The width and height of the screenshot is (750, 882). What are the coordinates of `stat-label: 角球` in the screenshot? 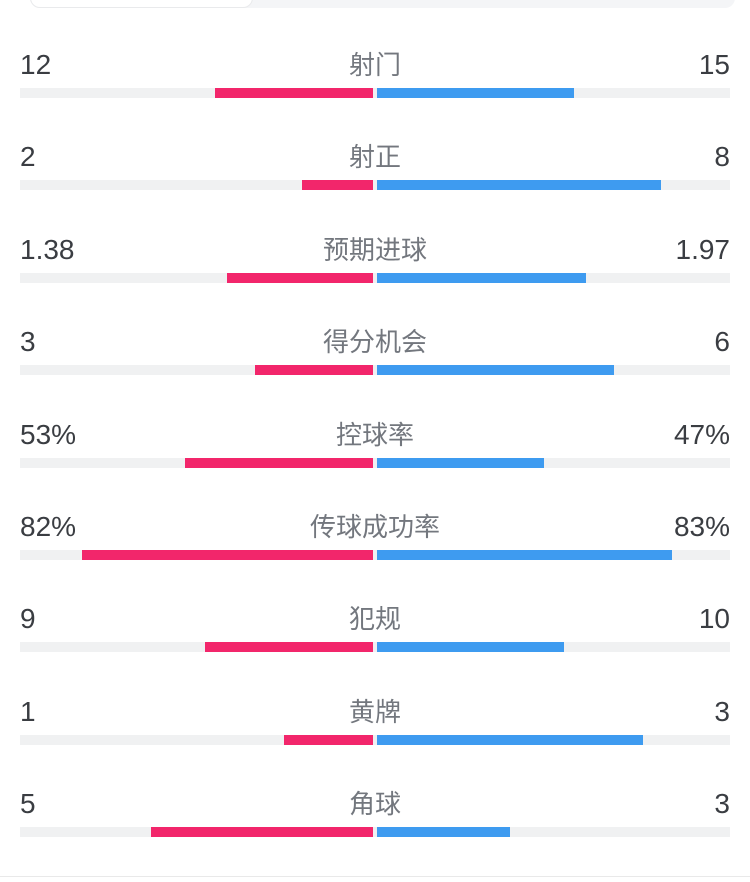 It's located at (374, 804).